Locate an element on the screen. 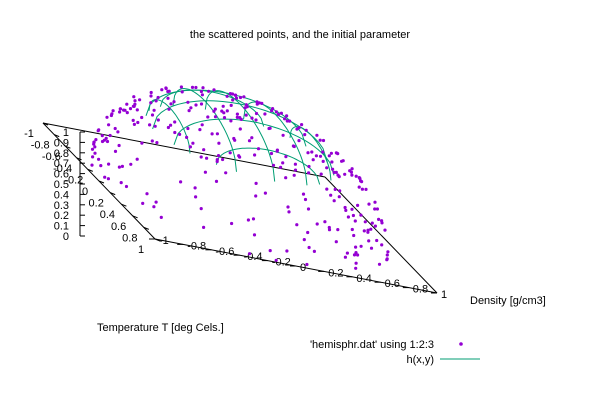 The height and width of the screenshot is (400, 600). legend-label-points: 'hemisphr.dat' using 1:2:3 is located at coordinates (372, 345).